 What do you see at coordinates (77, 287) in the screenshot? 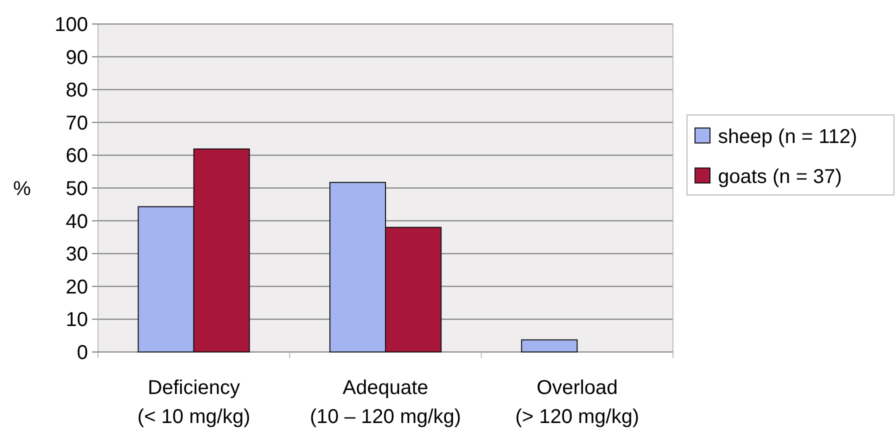
I see `y-tick-label: 20` at bounding box center [77, 287].